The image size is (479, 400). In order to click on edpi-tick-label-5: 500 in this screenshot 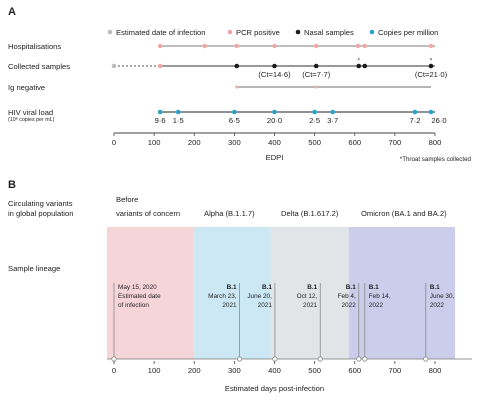, I will do `click(314, 142)`.